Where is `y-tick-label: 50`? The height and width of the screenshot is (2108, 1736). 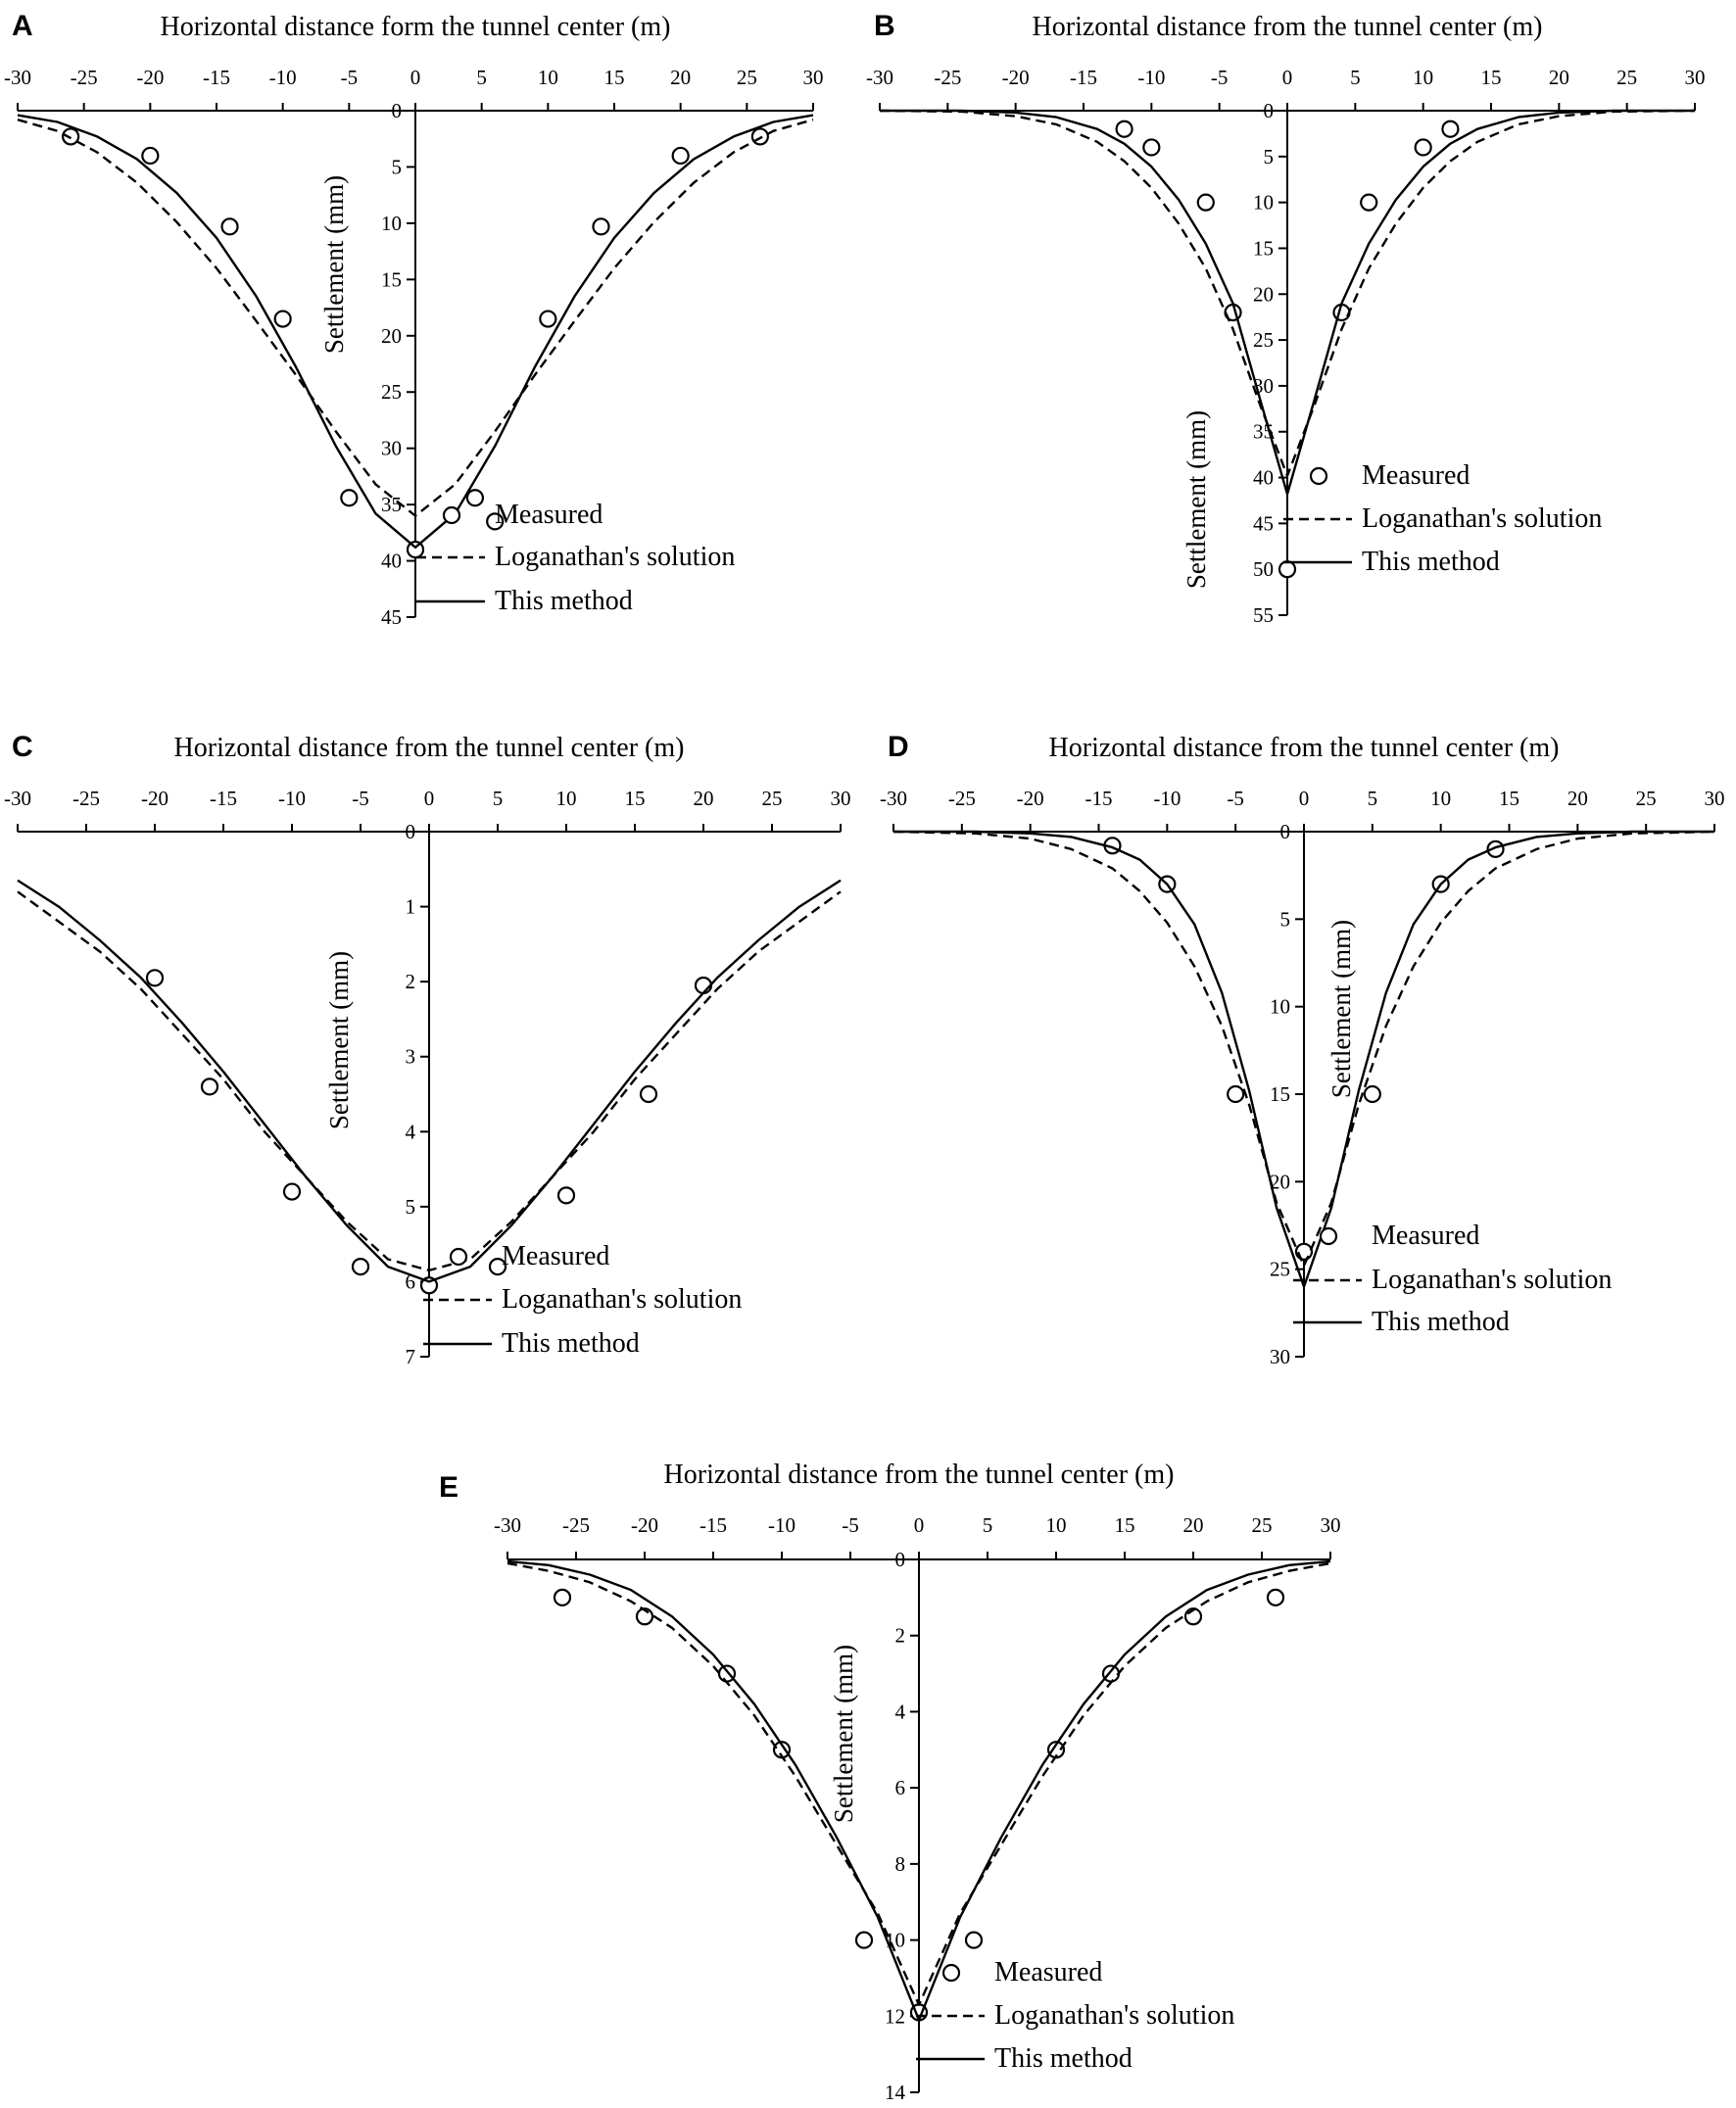
y-tick-label: 50 is located at coordinates (1263, 569).